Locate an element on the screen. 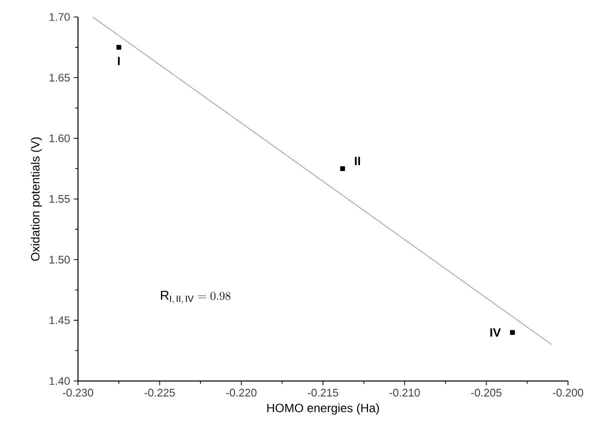 The height and width of the screenshot is (436, 590). x-tick-label: -0.230 is located at coordinates (78, 392).